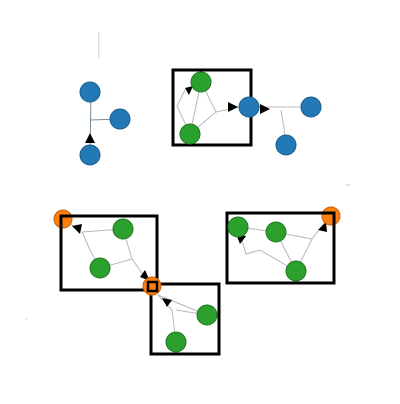 Image resolution: width=400 pixels, height=404 pixels. I want to click on cluster-top-center, so click(212, 107).